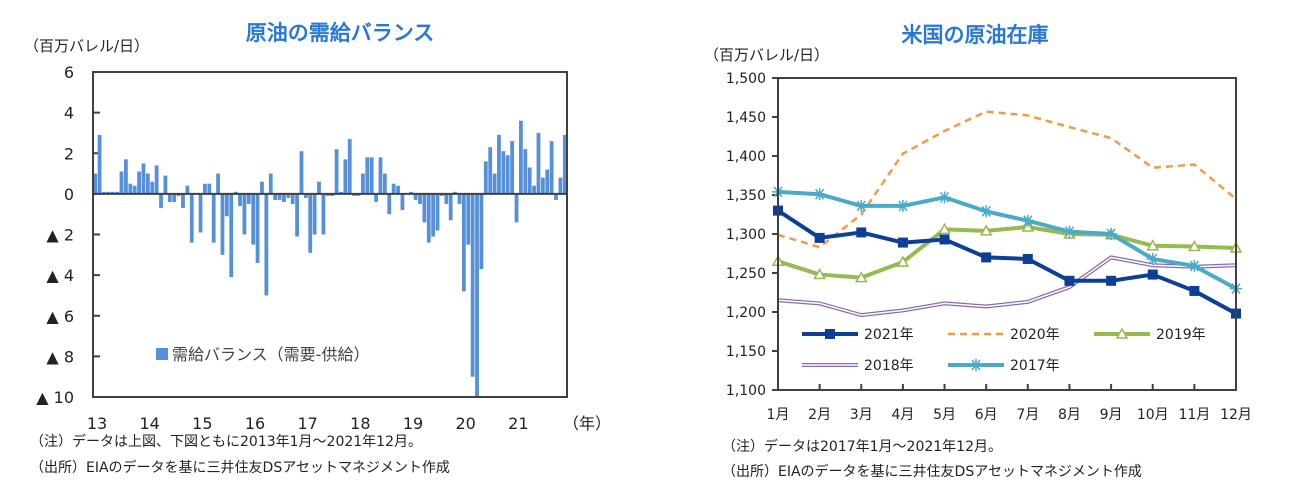 This screenshot has height=485, width=1304. I want to click on left-y-tick-label: 0, so click(69, 194).